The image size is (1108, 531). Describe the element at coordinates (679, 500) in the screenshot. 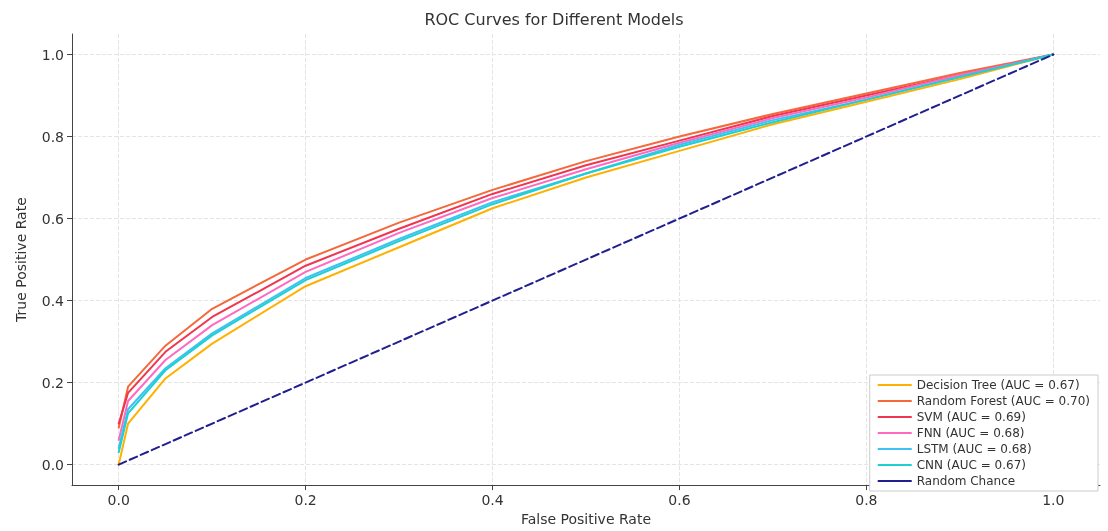

I see `x-tick-label: 0.6` at that location.